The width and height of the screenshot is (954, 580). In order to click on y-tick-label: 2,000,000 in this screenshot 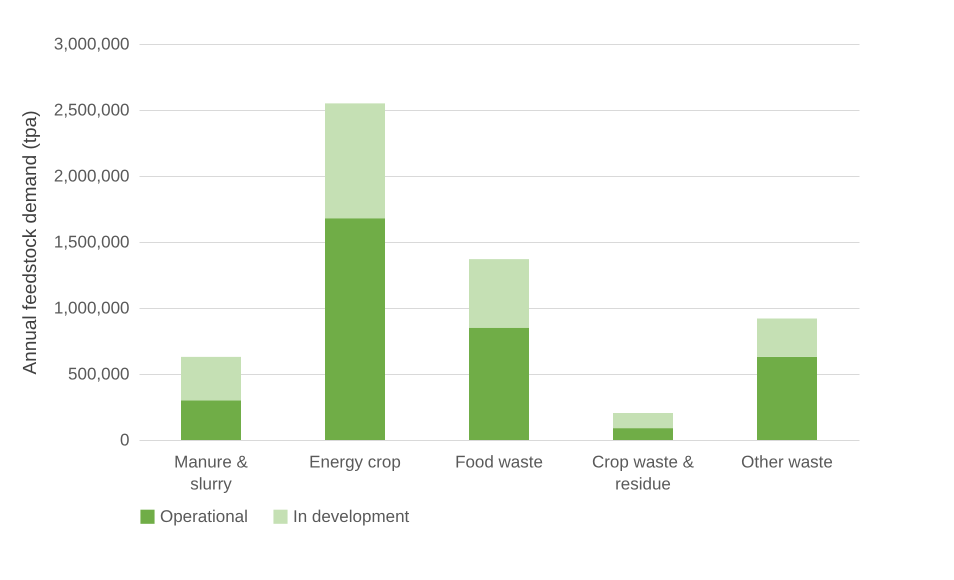, I will do `click(92, 176)`.